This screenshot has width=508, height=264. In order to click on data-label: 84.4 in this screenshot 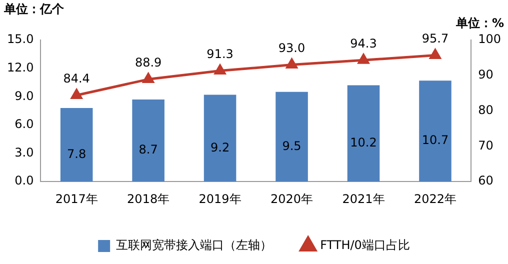, I will do `click(76, 78)`.